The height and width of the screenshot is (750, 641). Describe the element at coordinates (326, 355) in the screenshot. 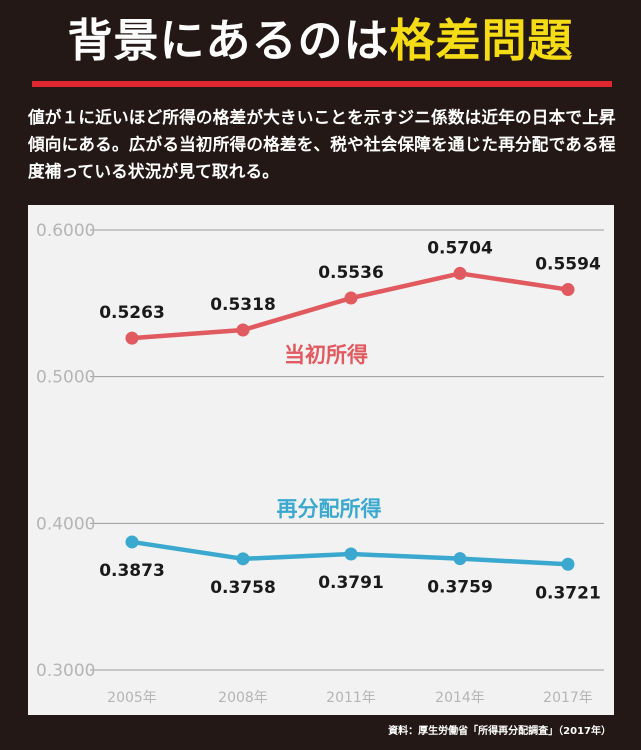

I see `series-name-label: 当初所得` at that location.